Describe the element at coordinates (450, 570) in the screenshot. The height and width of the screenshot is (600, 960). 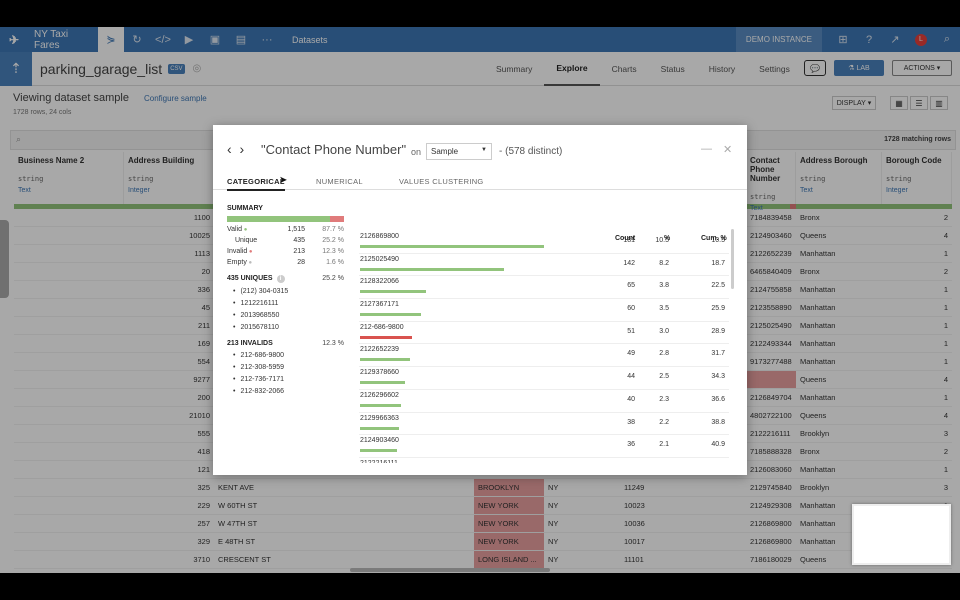
I see `horizontal-scrollbar` at that location.